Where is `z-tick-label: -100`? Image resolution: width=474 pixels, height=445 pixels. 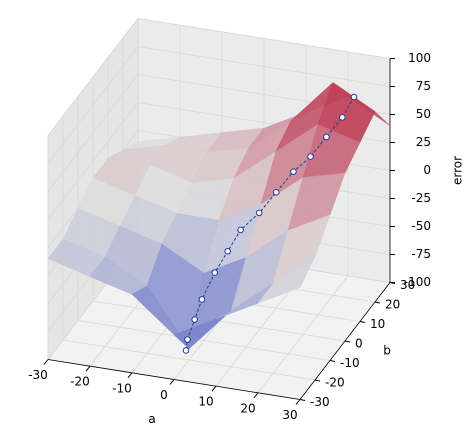 z-tick-label: -100 is located at coordinates (417, 282).